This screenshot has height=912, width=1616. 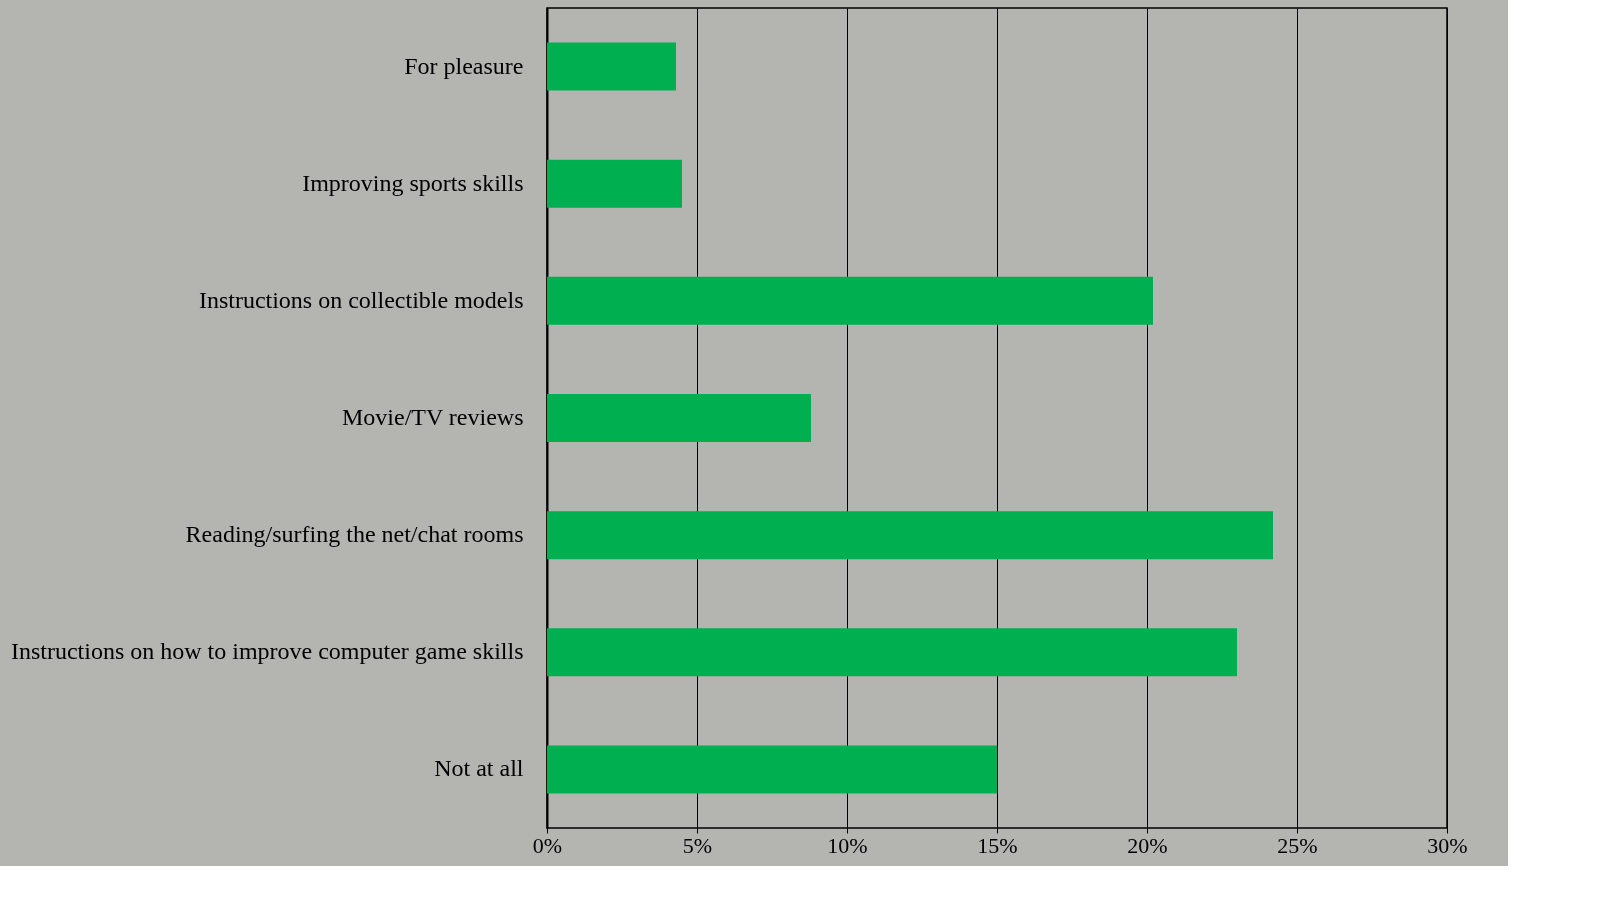 I want to click on y-tick-label: Improving sports skills, so click(x=413, y=182).